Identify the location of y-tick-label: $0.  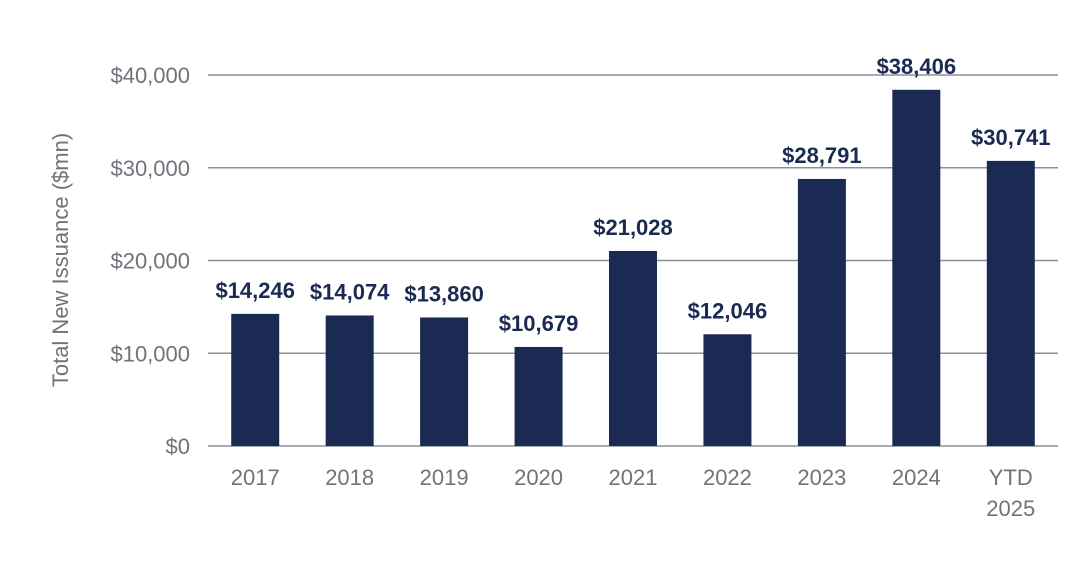
(178, 446).